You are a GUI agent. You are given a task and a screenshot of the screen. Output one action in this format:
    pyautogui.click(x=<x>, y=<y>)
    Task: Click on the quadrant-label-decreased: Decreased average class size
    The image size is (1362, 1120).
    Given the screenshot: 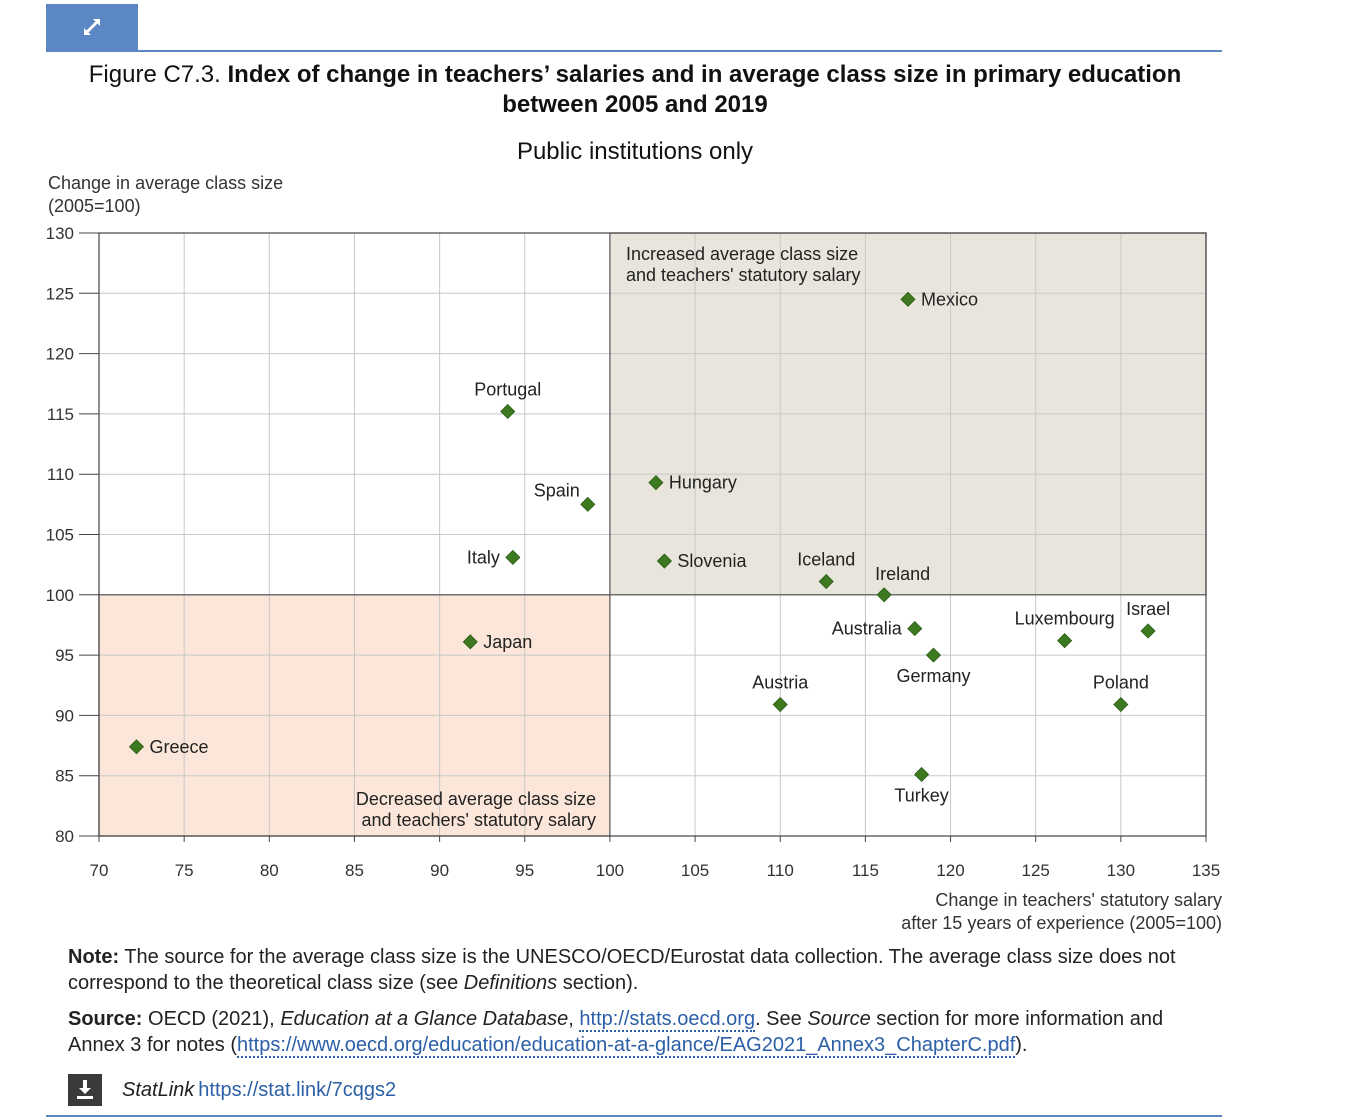 What is the action you would take?
    pyautogui.click(x=476, y=799)
    